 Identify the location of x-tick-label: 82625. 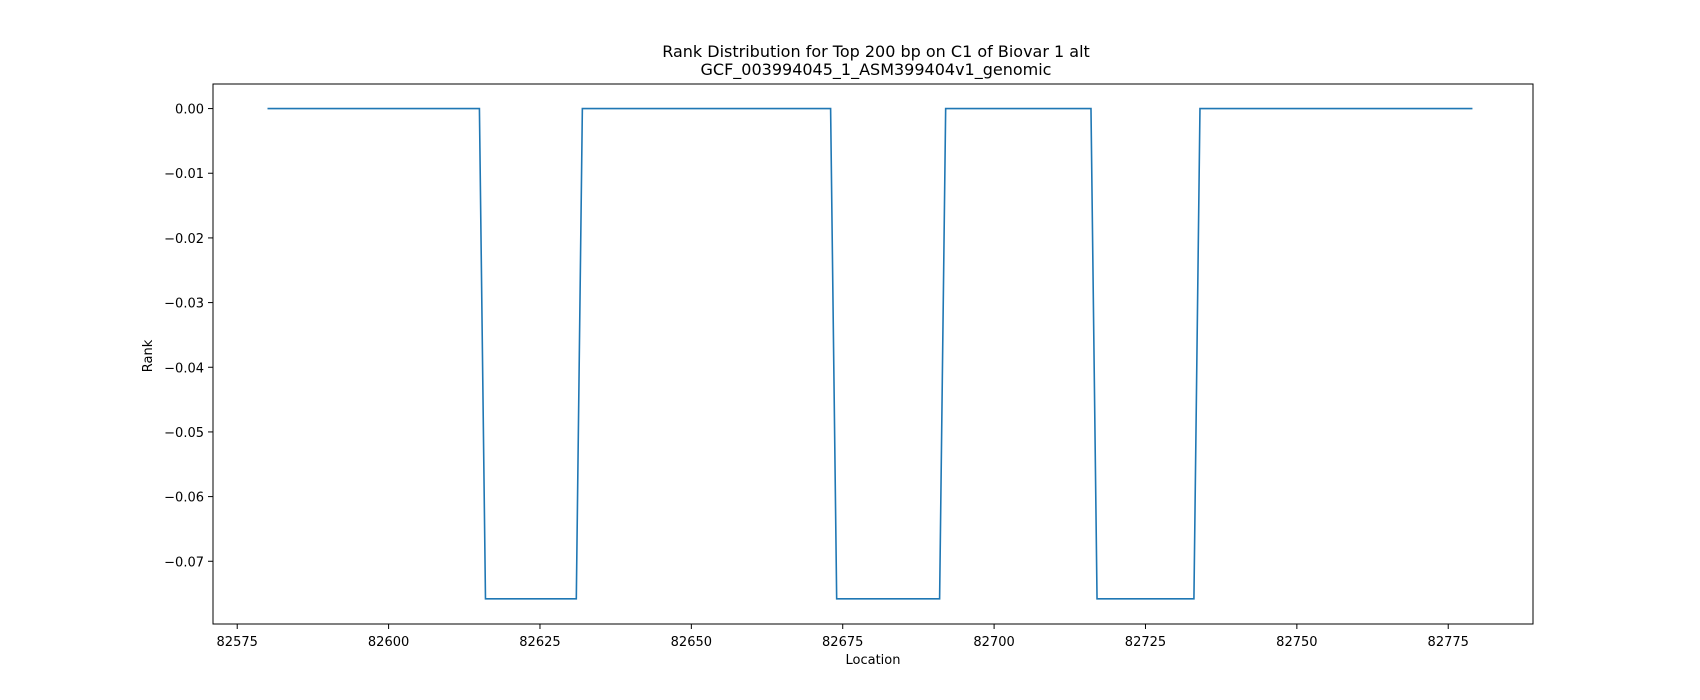
(539, 642).